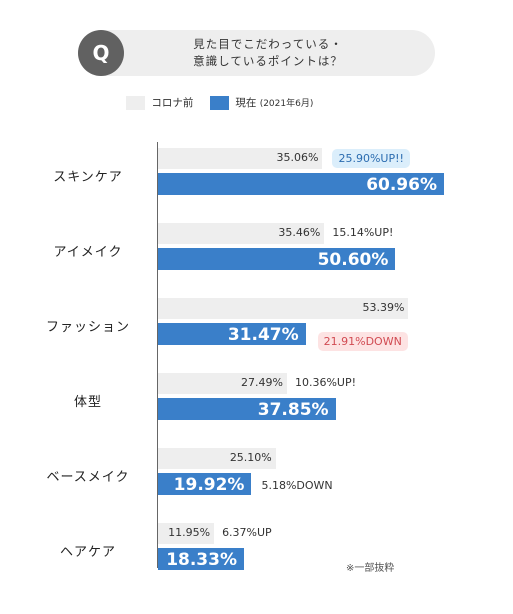 Image resolution: width=513 pixels, height=614 pixels. Describe the element at coordinates (189, 532) in the screenshot. I see `value-label-before: 11.95%` at that location.